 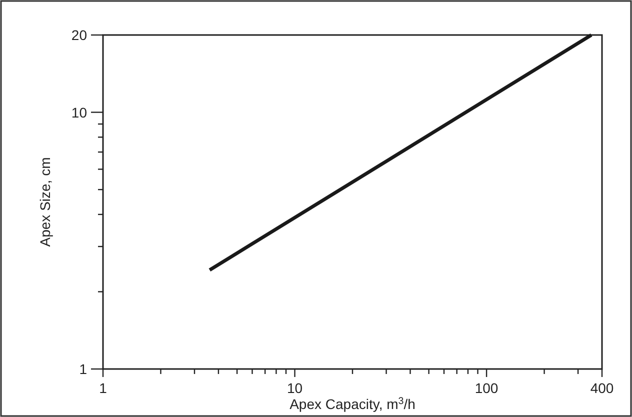 I want to click on y-tick-label: 1, so click(x=83, y=369).